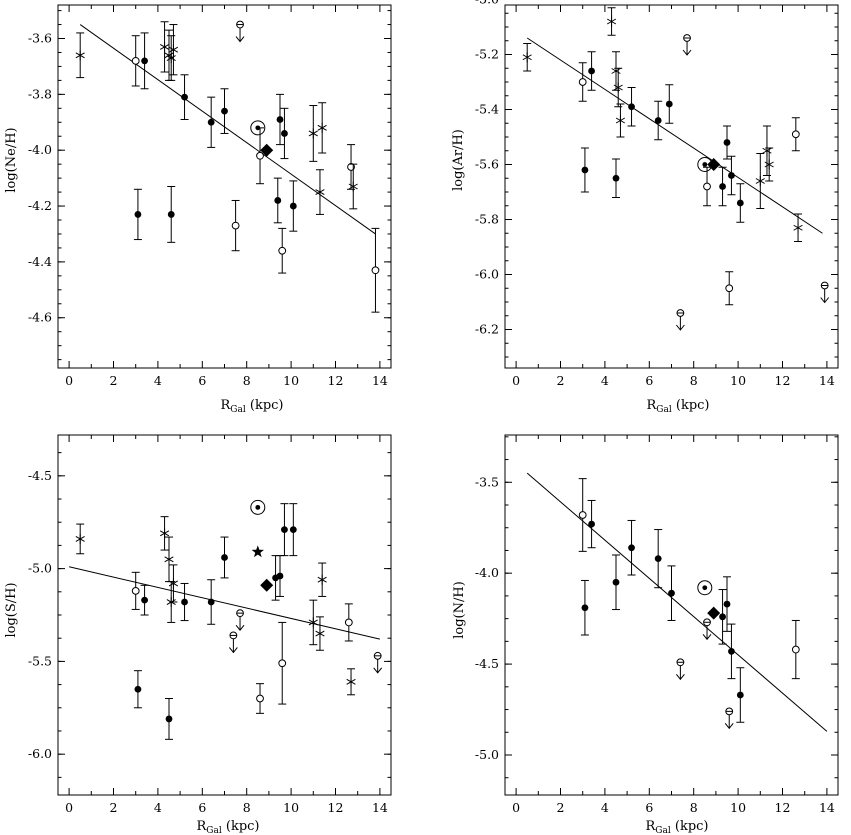 The width and height of the screenshot is (851, 835). I want to click on s-ytick-label: -5.0, so click(40, 568).